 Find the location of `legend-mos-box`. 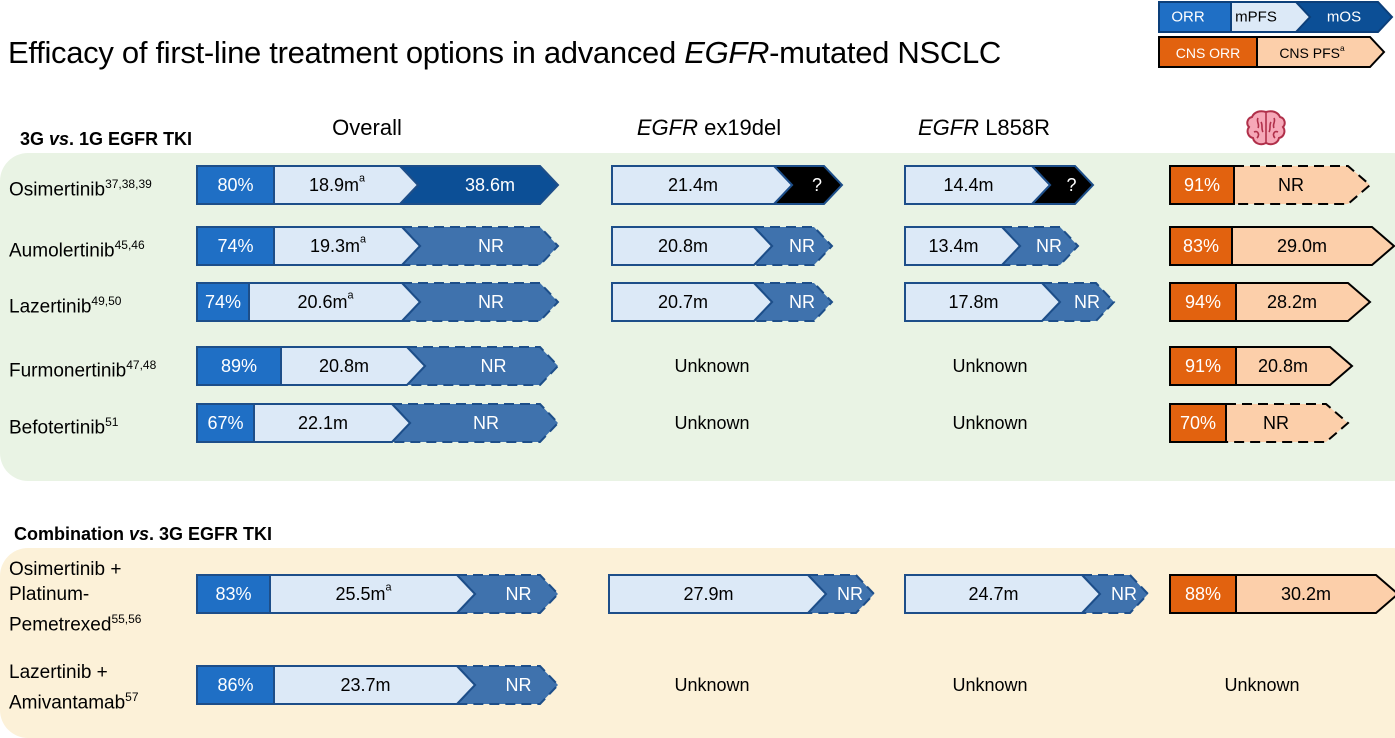

legend-mos-box is located at coordinates (1343, 17).